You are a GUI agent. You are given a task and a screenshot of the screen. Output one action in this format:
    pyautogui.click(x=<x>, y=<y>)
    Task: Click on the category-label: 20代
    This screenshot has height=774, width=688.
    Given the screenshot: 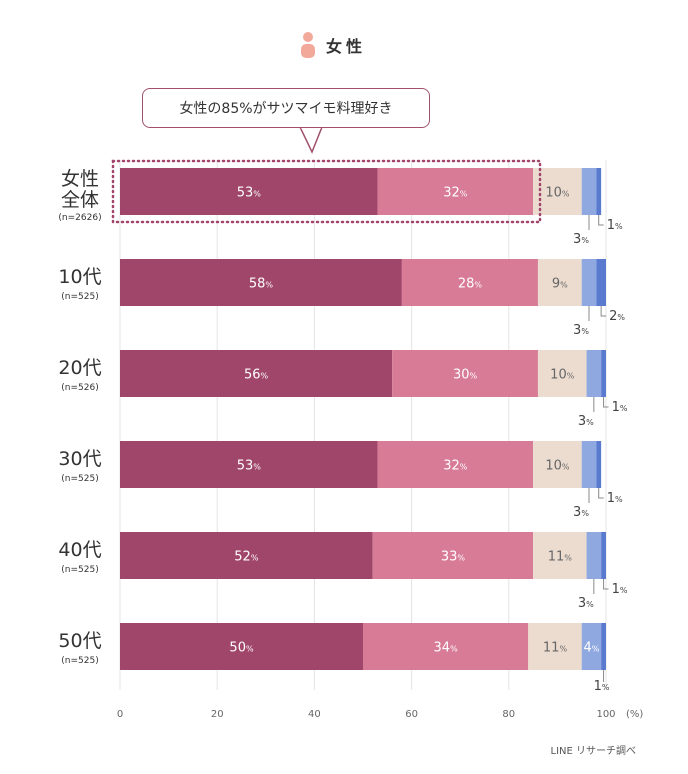 What is the action you would take?
    pyautogui.click(x=79, y=368)
    